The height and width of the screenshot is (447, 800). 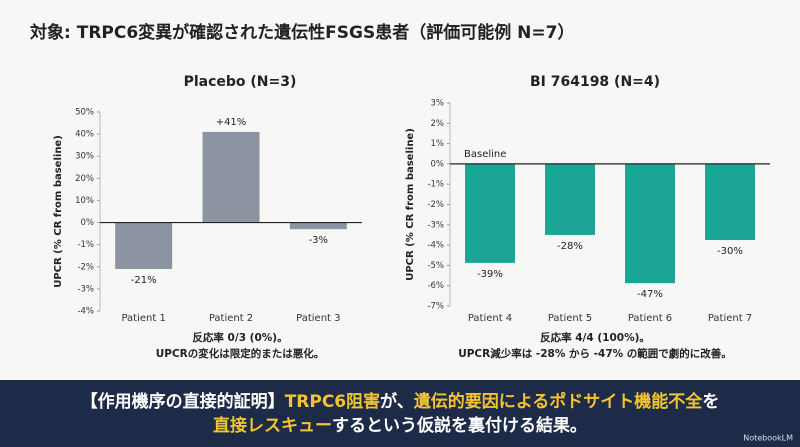 I want to click on banner-segment: するという仮説を裏付ける結果。, so click(x=459, y=425).